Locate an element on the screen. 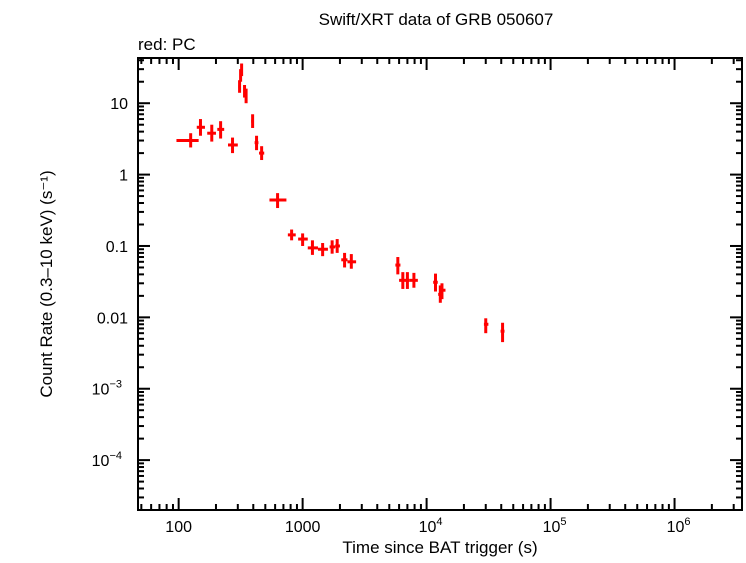  y-tick-label: 0.1 is located at coordinates (117, 247).